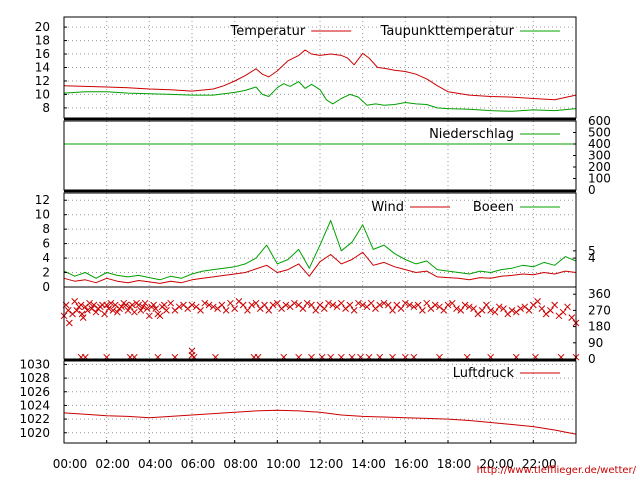 The image size is (640, 480). Describe the element at coordinates (496, 464) in the screenshot. I see `x-tick-label: 20:00` at that location.